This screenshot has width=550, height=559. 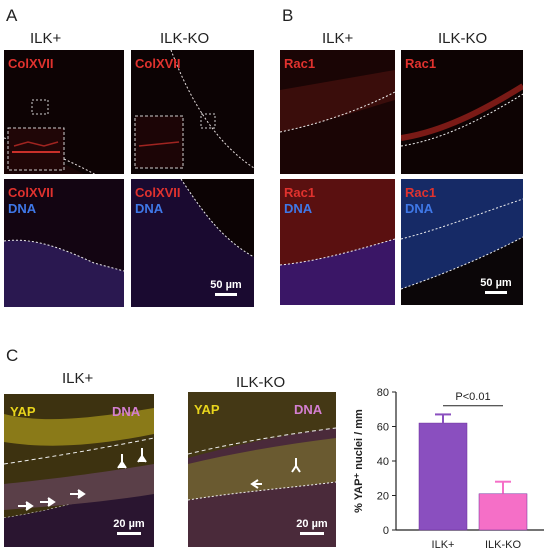 I want to click on panel-c-scale-bar: 20 µm, so click(x=129, y=526).